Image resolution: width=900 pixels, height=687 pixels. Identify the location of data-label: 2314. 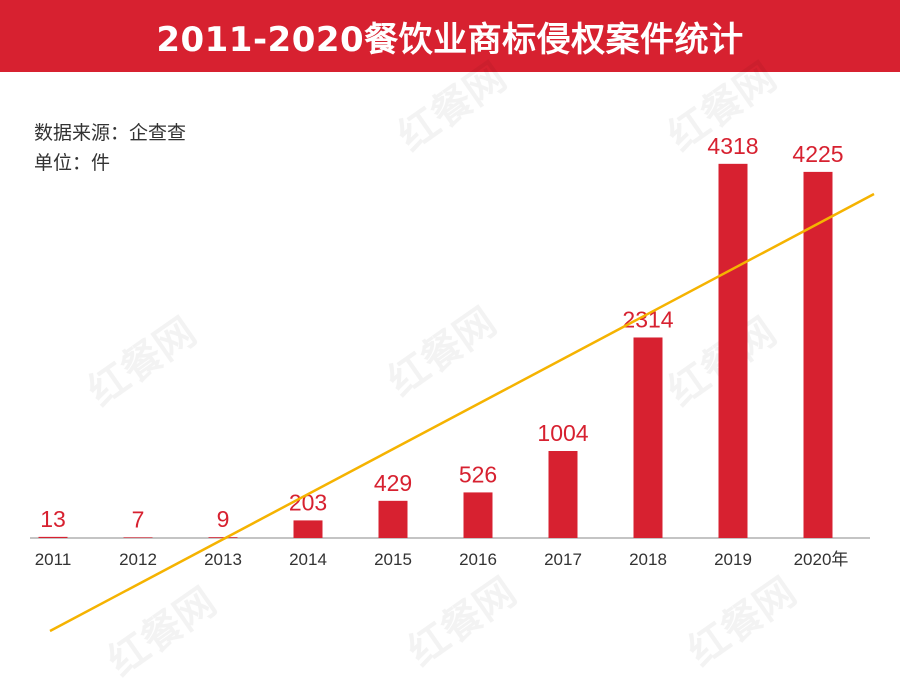
(647, 319).